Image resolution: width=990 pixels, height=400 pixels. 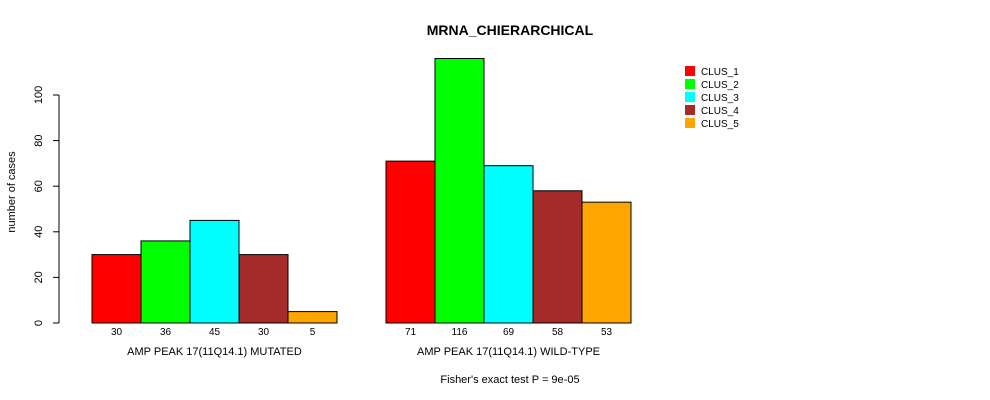 I want to click on legend-label-clus_5: CLUS_5, so click(x=720, y=124).